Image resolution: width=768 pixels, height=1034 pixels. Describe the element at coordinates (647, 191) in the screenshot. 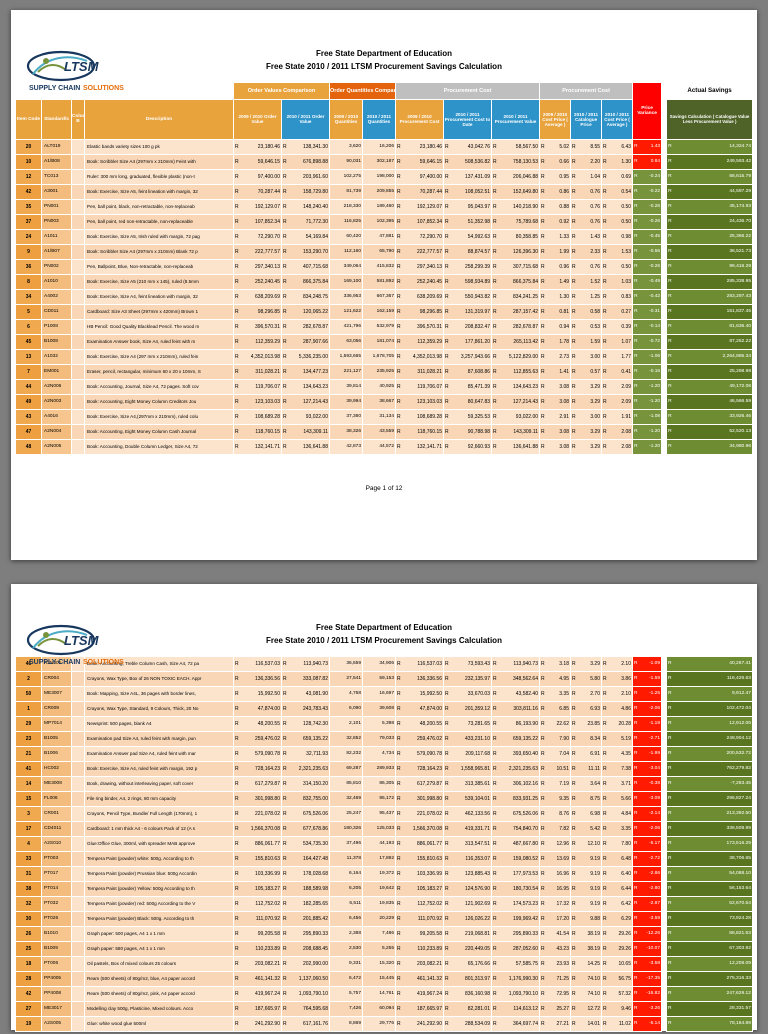

I see `price-variance-cell: R -0.22` at that location.